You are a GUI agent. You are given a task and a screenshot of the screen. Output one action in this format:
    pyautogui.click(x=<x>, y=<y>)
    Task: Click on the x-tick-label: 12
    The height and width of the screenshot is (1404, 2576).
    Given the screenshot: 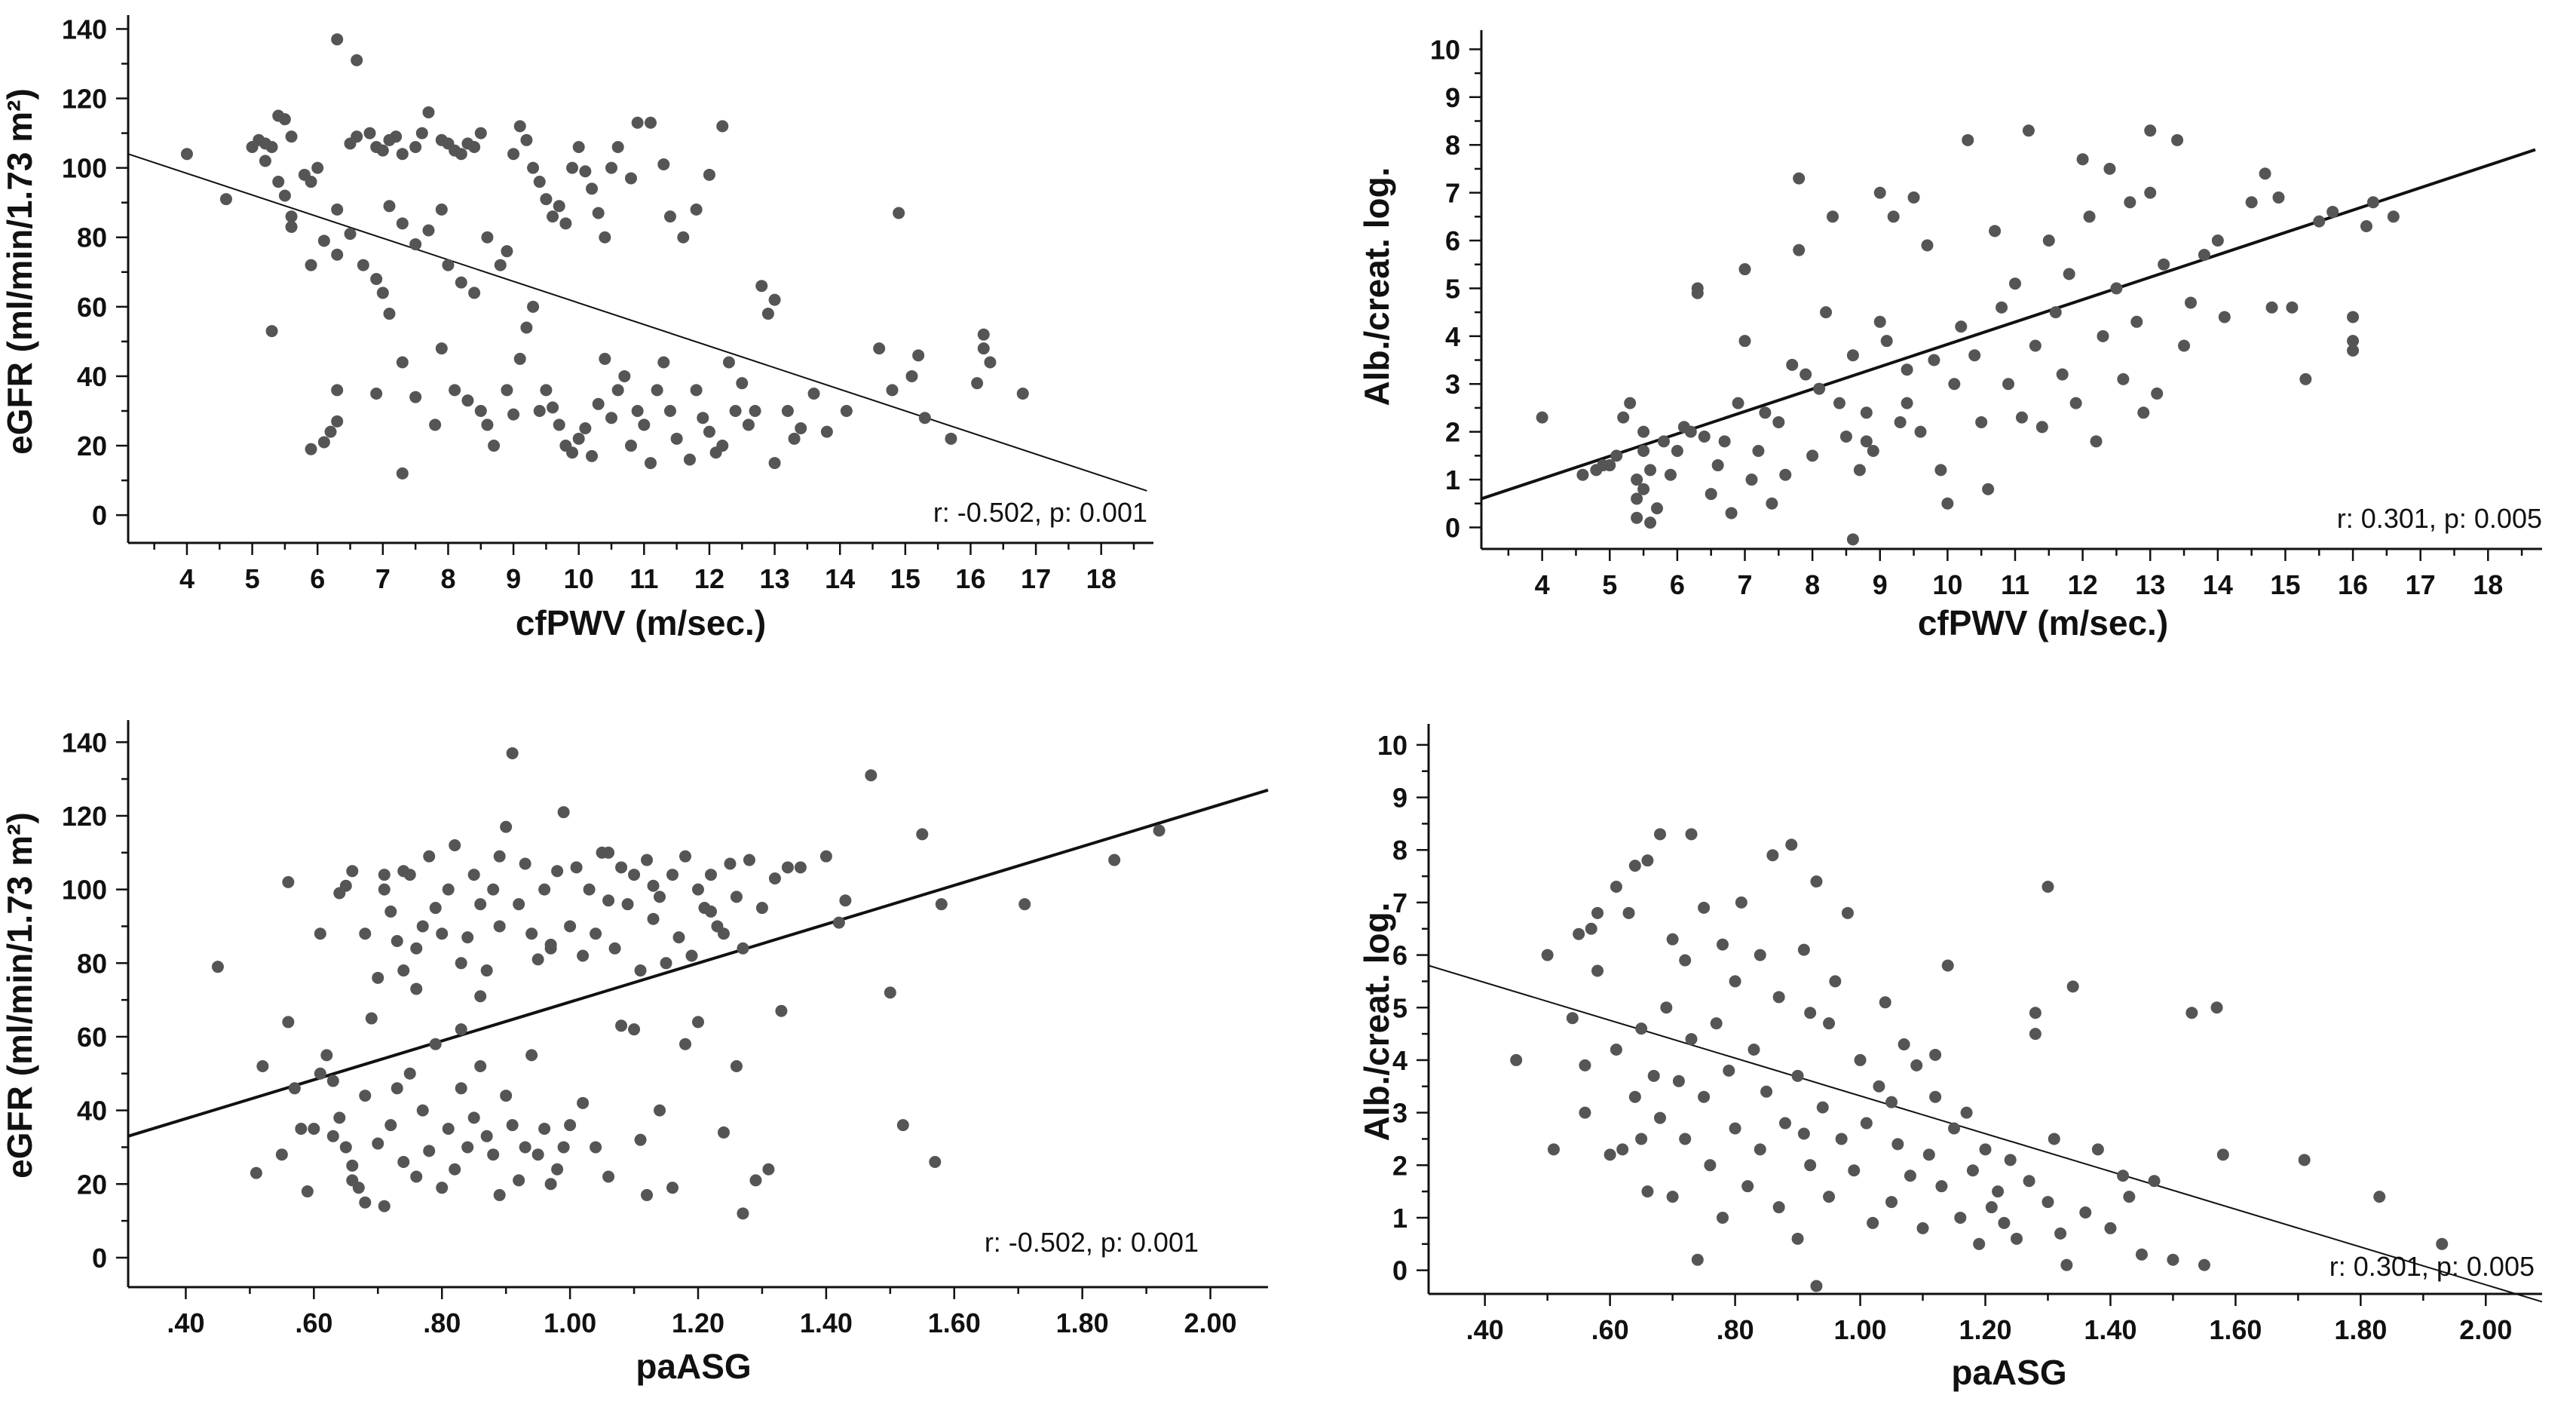 What is the action you would take?
    pyautogui.click(x=709, y=578)
    